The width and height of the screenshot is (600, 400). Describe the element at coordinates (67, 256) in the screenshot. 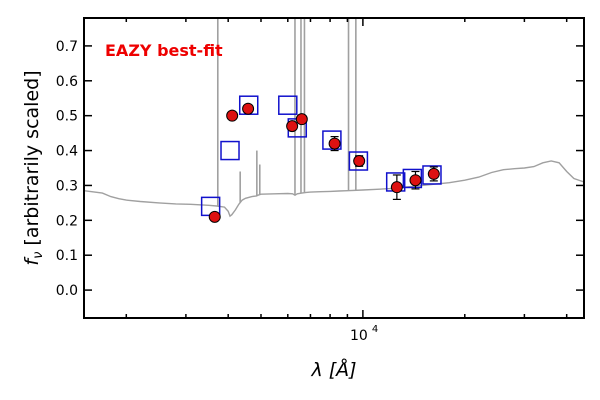

I see `y-tick-label: 0.1` at that location.